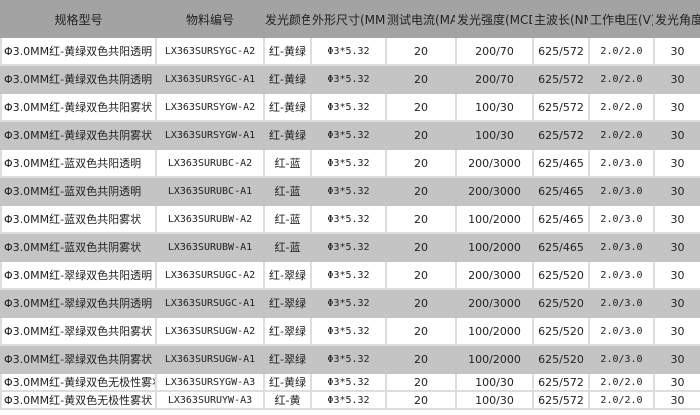 Image resolution: width=700 pixels, height=415 pixels. Describe the element at coordinates (78, 359) in the screenshot. I see `cell-spec-model: Φ3.0MM红-翠绿双色共阴雾状` at that location.